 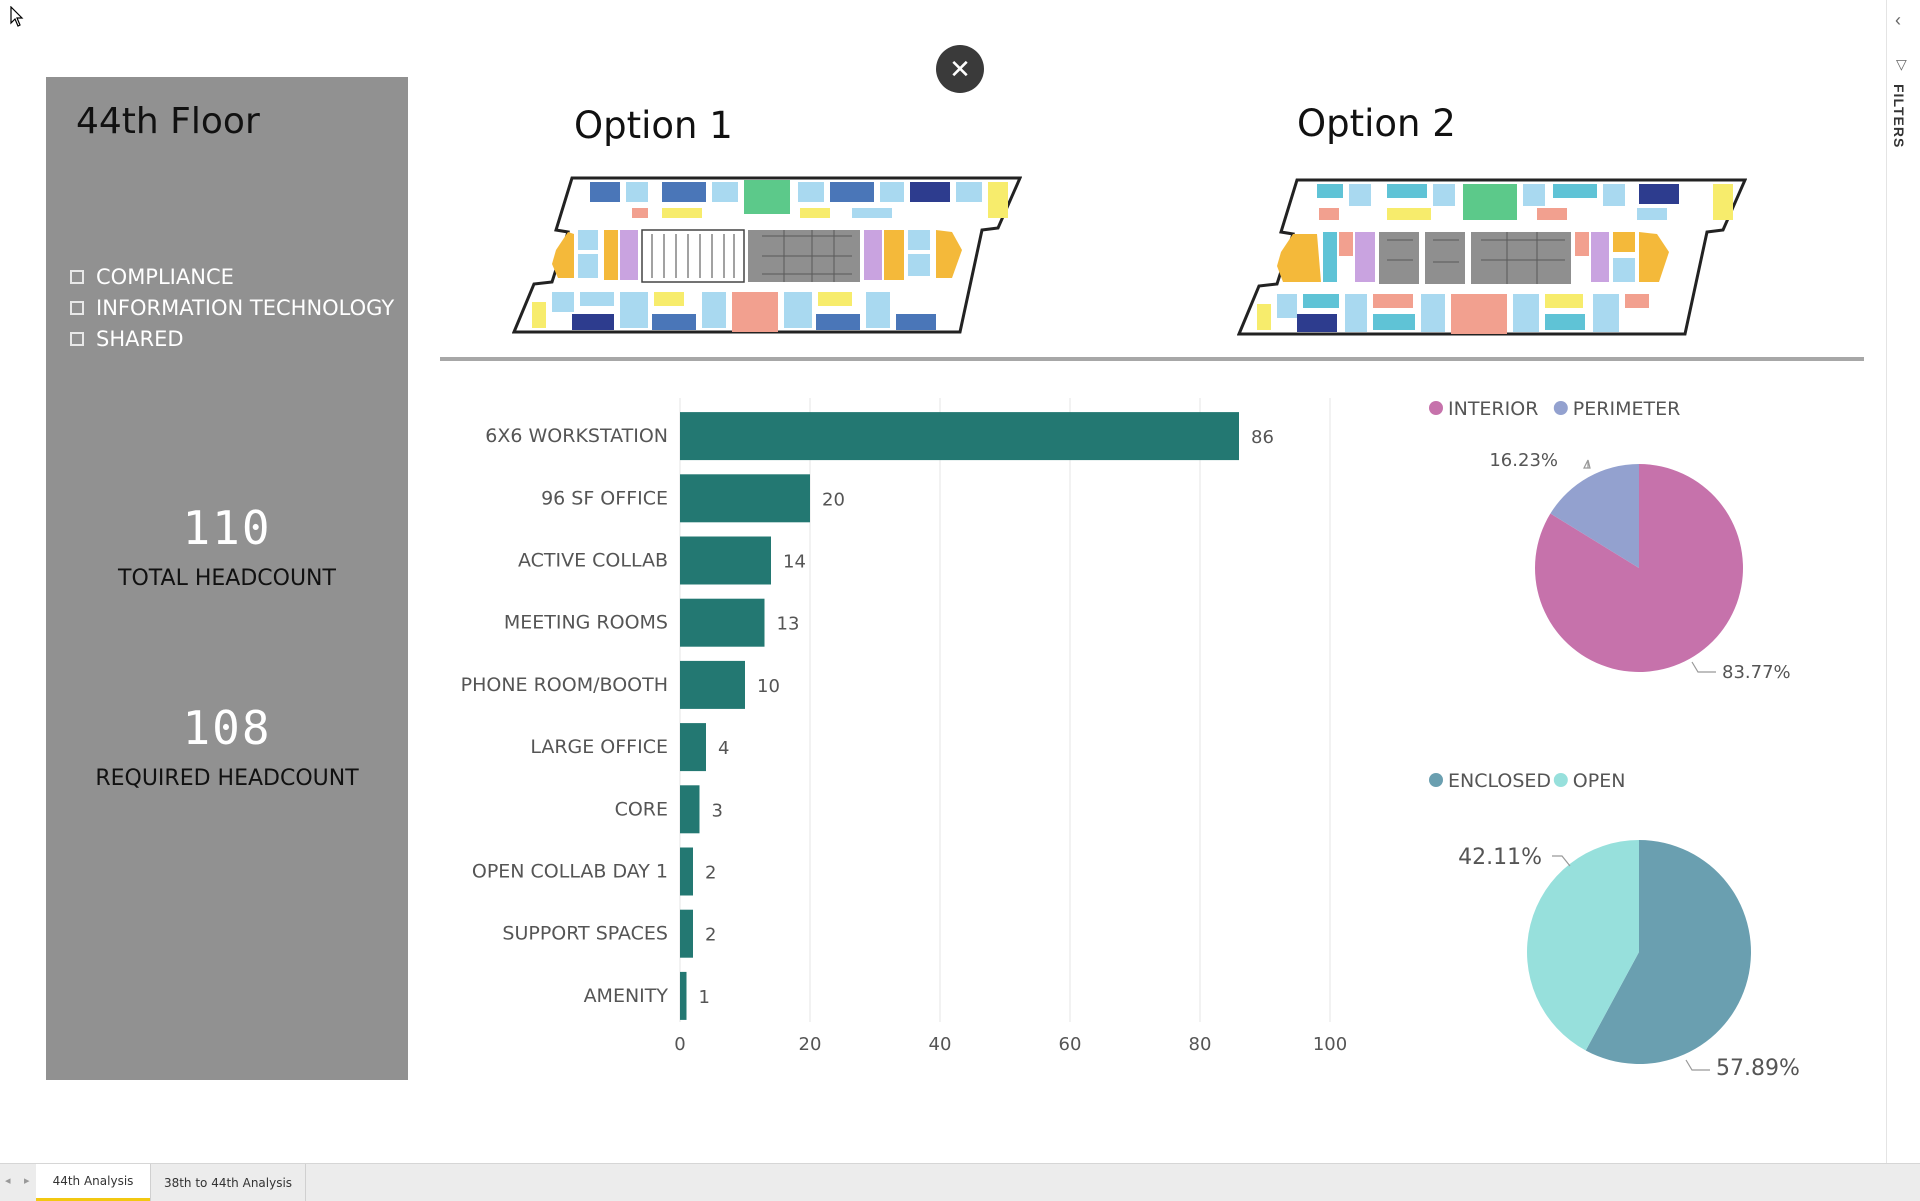 I want to click on department-filter-compliance: COMPLIANCE, so click(x=152, y=277).